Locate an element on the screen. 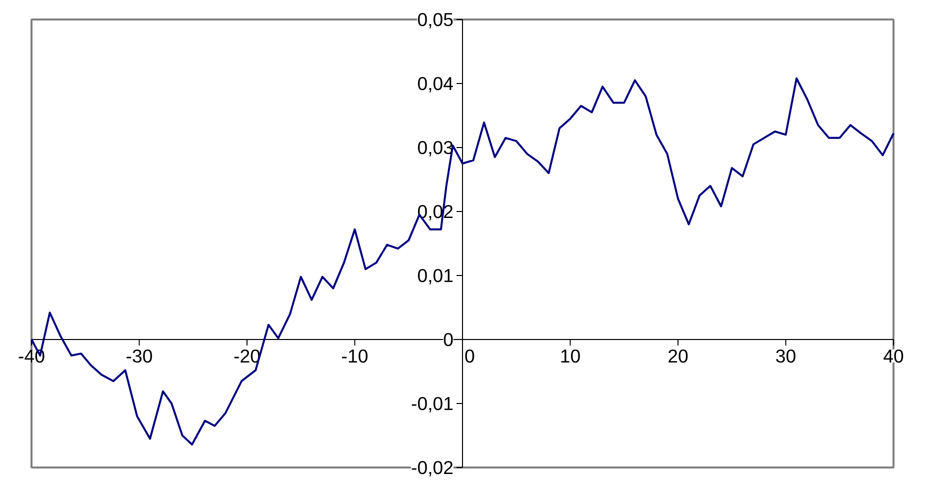 This screenshot has height=487, width=926. x-tick-label: 10 is located at coordinates (570, 356).